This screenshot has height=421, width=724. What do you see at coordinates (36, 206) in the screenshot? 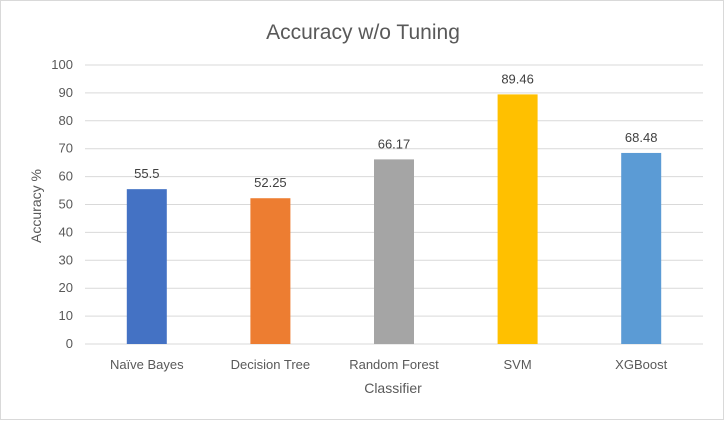
I see `y-axis-title: Accuracy %` at bounding box center [36, 206].